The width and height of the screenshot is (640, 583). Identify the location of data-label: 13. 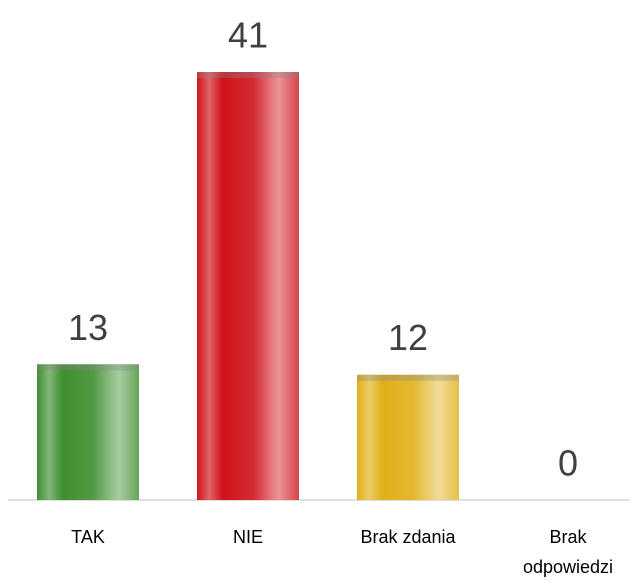
(88, 327).